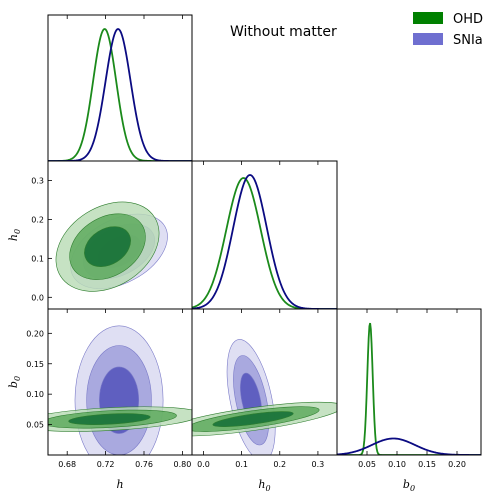 This screenshot has height=499, width=498. What do you see at coordinates (106, 464) in the screenshot?
I see `x-tick-label: 0.72` at bounding box center [106, 464].